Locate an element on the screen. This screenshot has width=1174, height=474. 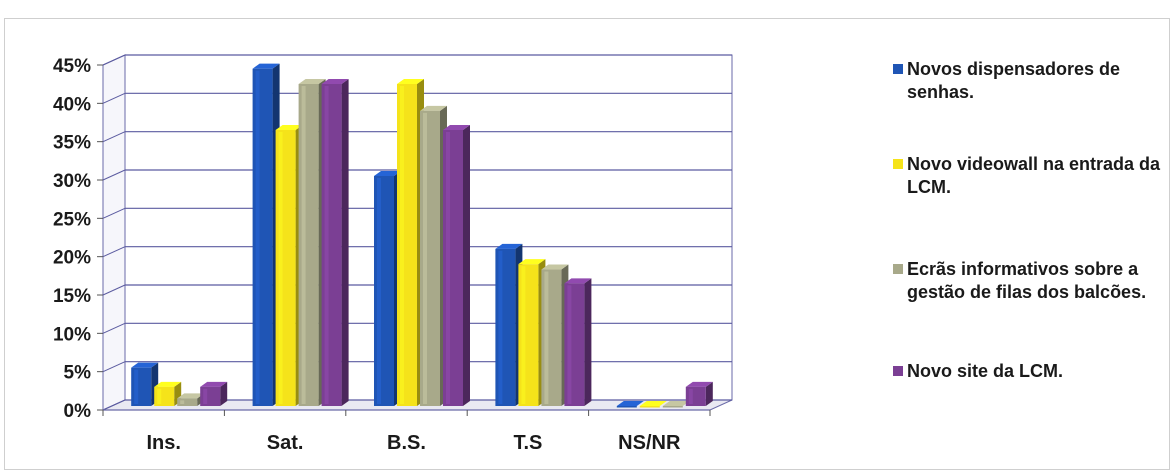
legend-item-videowall: Novo videowall na entrada da LCM. is located at coordinates (1028, 176).